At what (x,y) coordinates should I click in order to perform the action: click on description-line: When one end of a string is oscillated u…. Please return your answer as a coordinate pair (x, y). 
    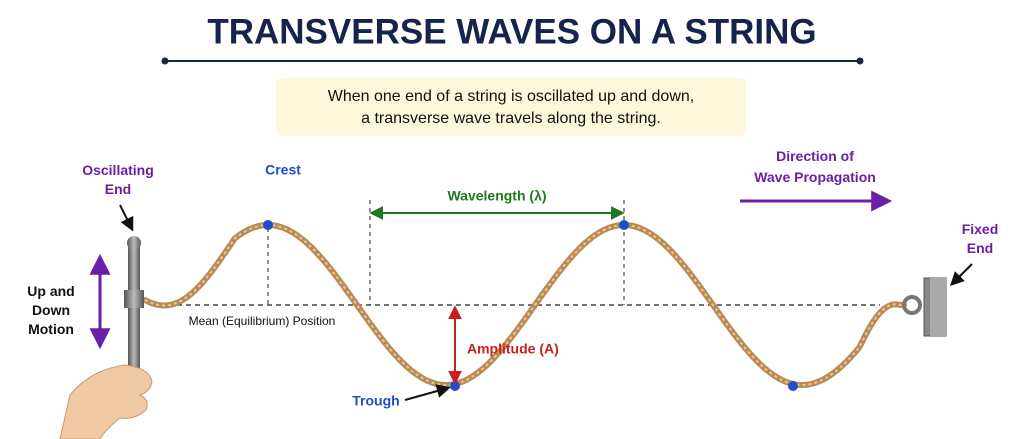
    Looking at the image, I should click on (511, 96).